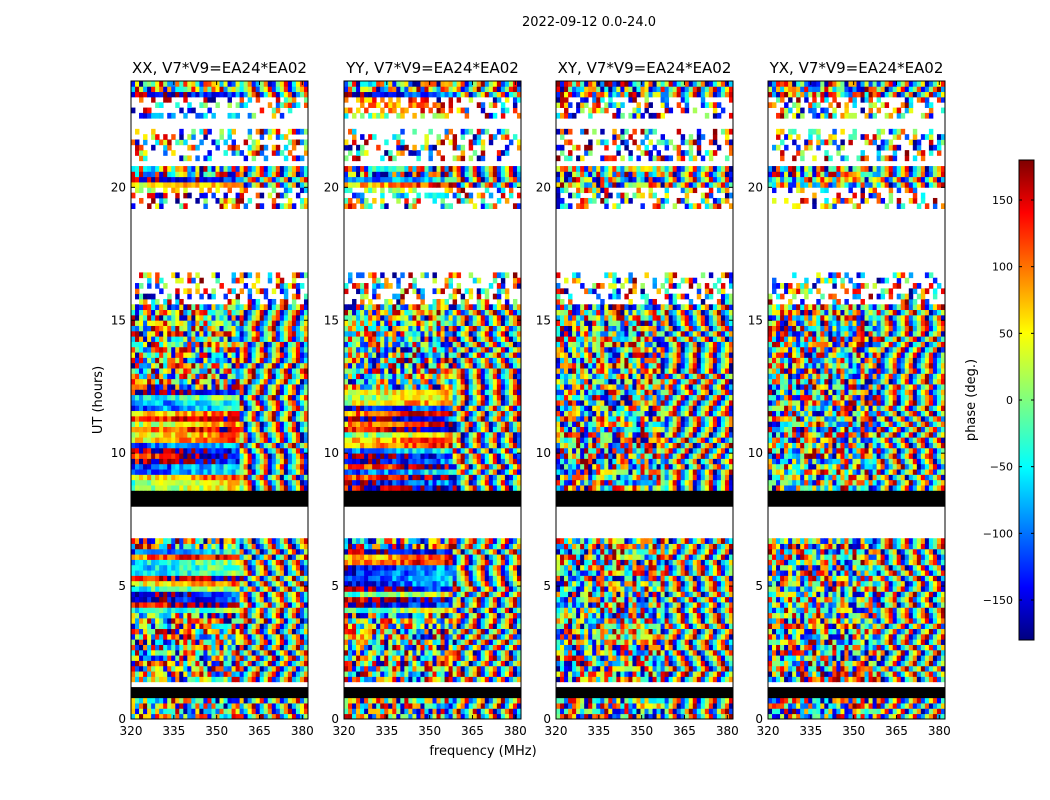 This screenshot has height=800, width=1050. I want to click on colorbar-label: phase (deg.), so click(971, 400).